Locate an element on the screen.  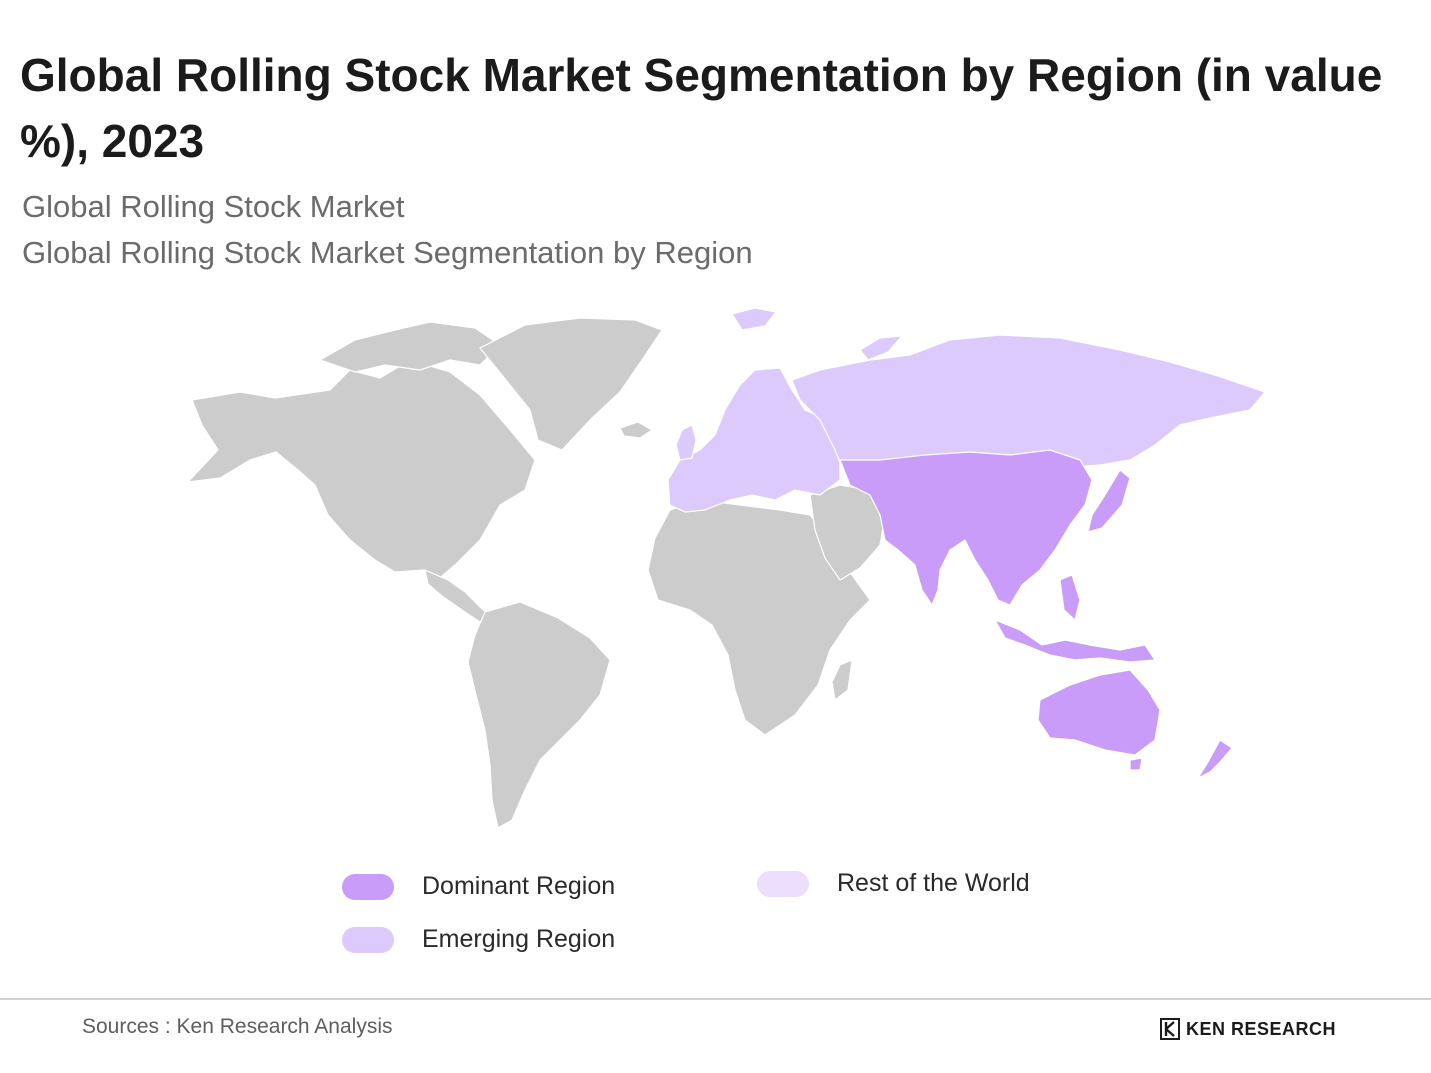
region-novaya-zemlya is located at coordinates (881, 348).